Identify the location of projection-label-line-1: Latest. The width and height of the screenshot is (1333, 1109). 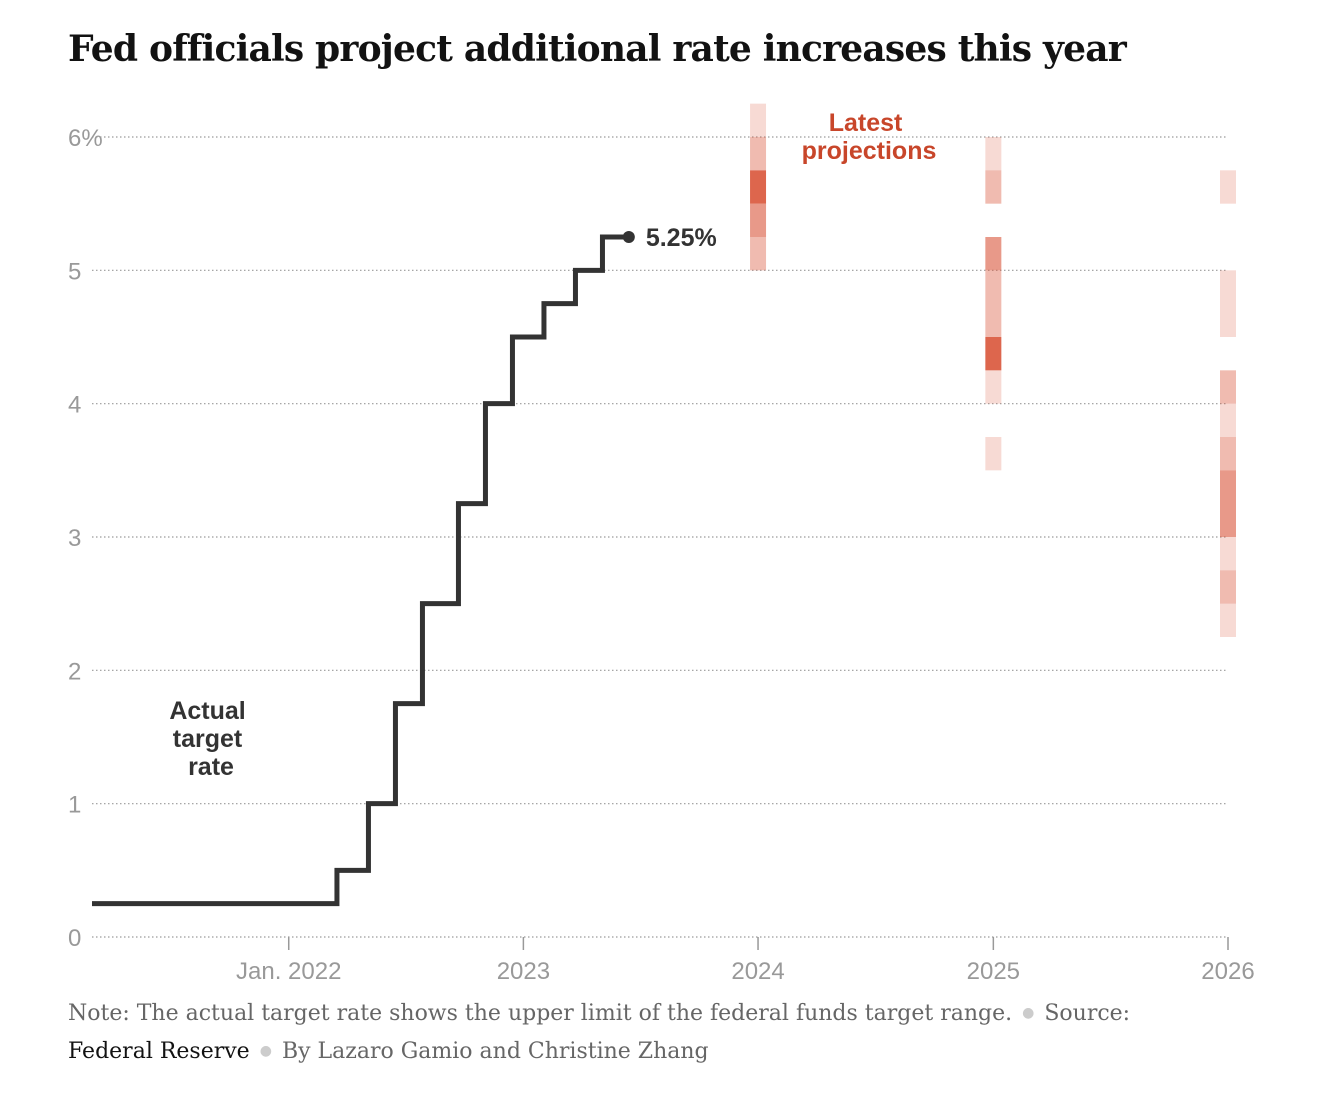
(866, 123).